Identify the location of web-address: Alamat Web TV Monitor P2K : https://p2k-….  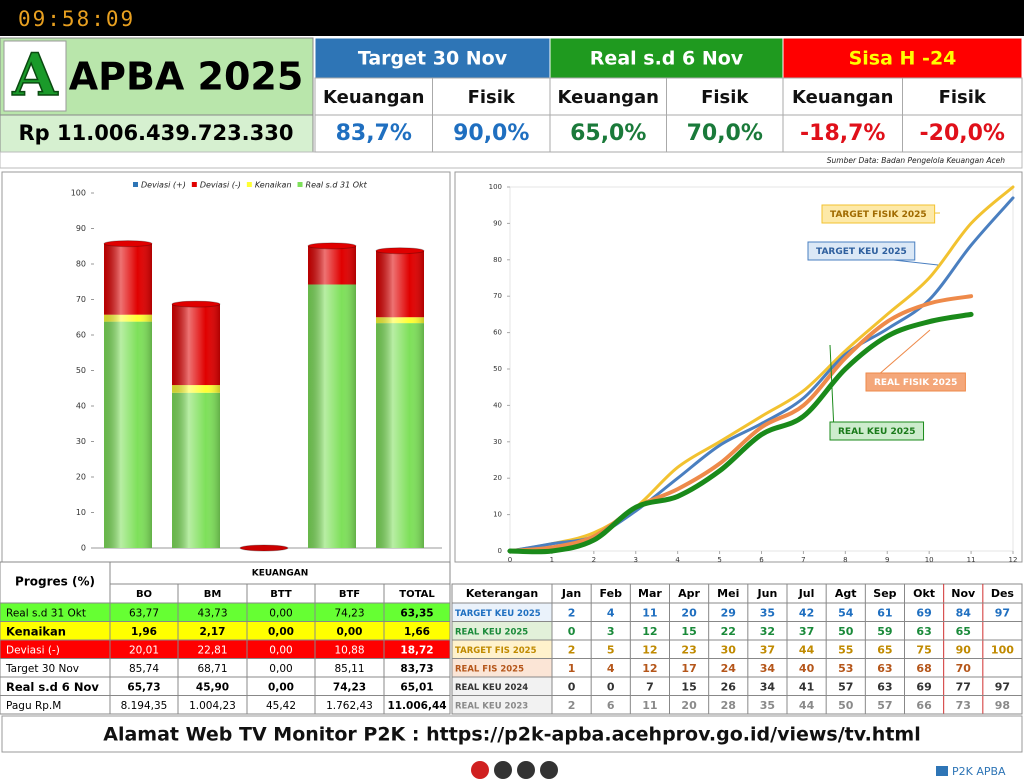
(511, 735).